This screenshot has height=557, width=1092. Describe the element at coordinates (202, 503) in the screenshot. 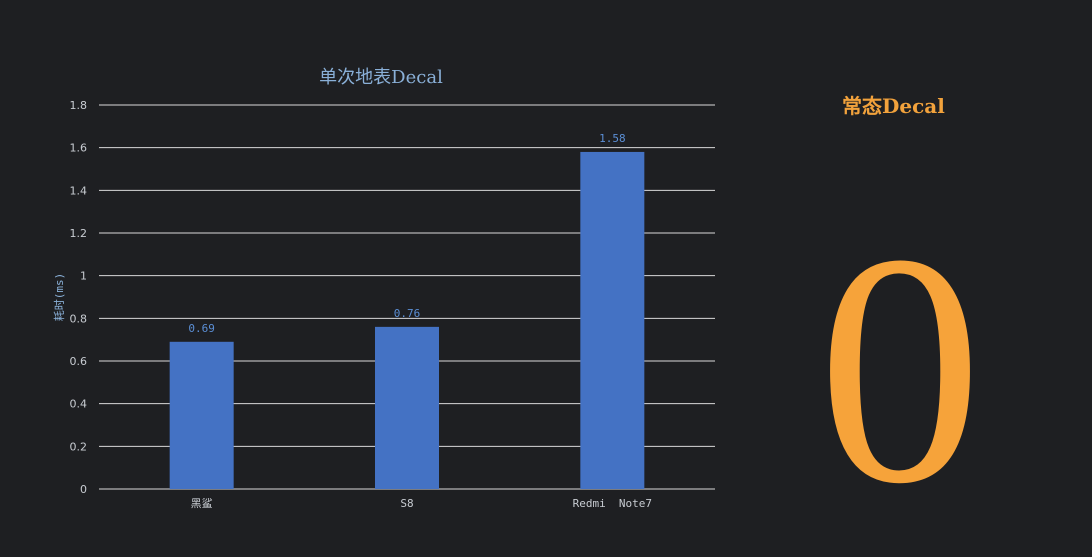

I see `category-label: 黑鲨` at that location.